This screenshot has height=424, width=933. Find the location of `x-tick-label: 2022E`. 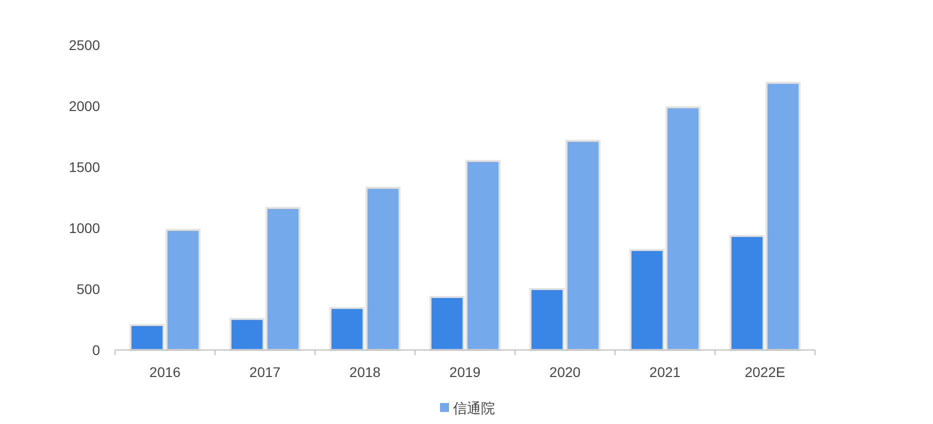

x-tick-label: 2022E is located at coordinates (765, 372).